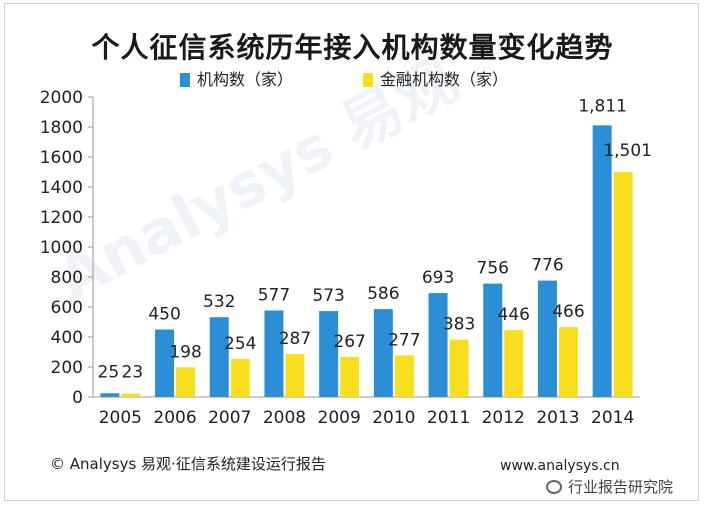  What do you see at coordinates (61, 218) in the screenshot?
I see `y-tick-label: 1200` at bounding box center [61, 218].